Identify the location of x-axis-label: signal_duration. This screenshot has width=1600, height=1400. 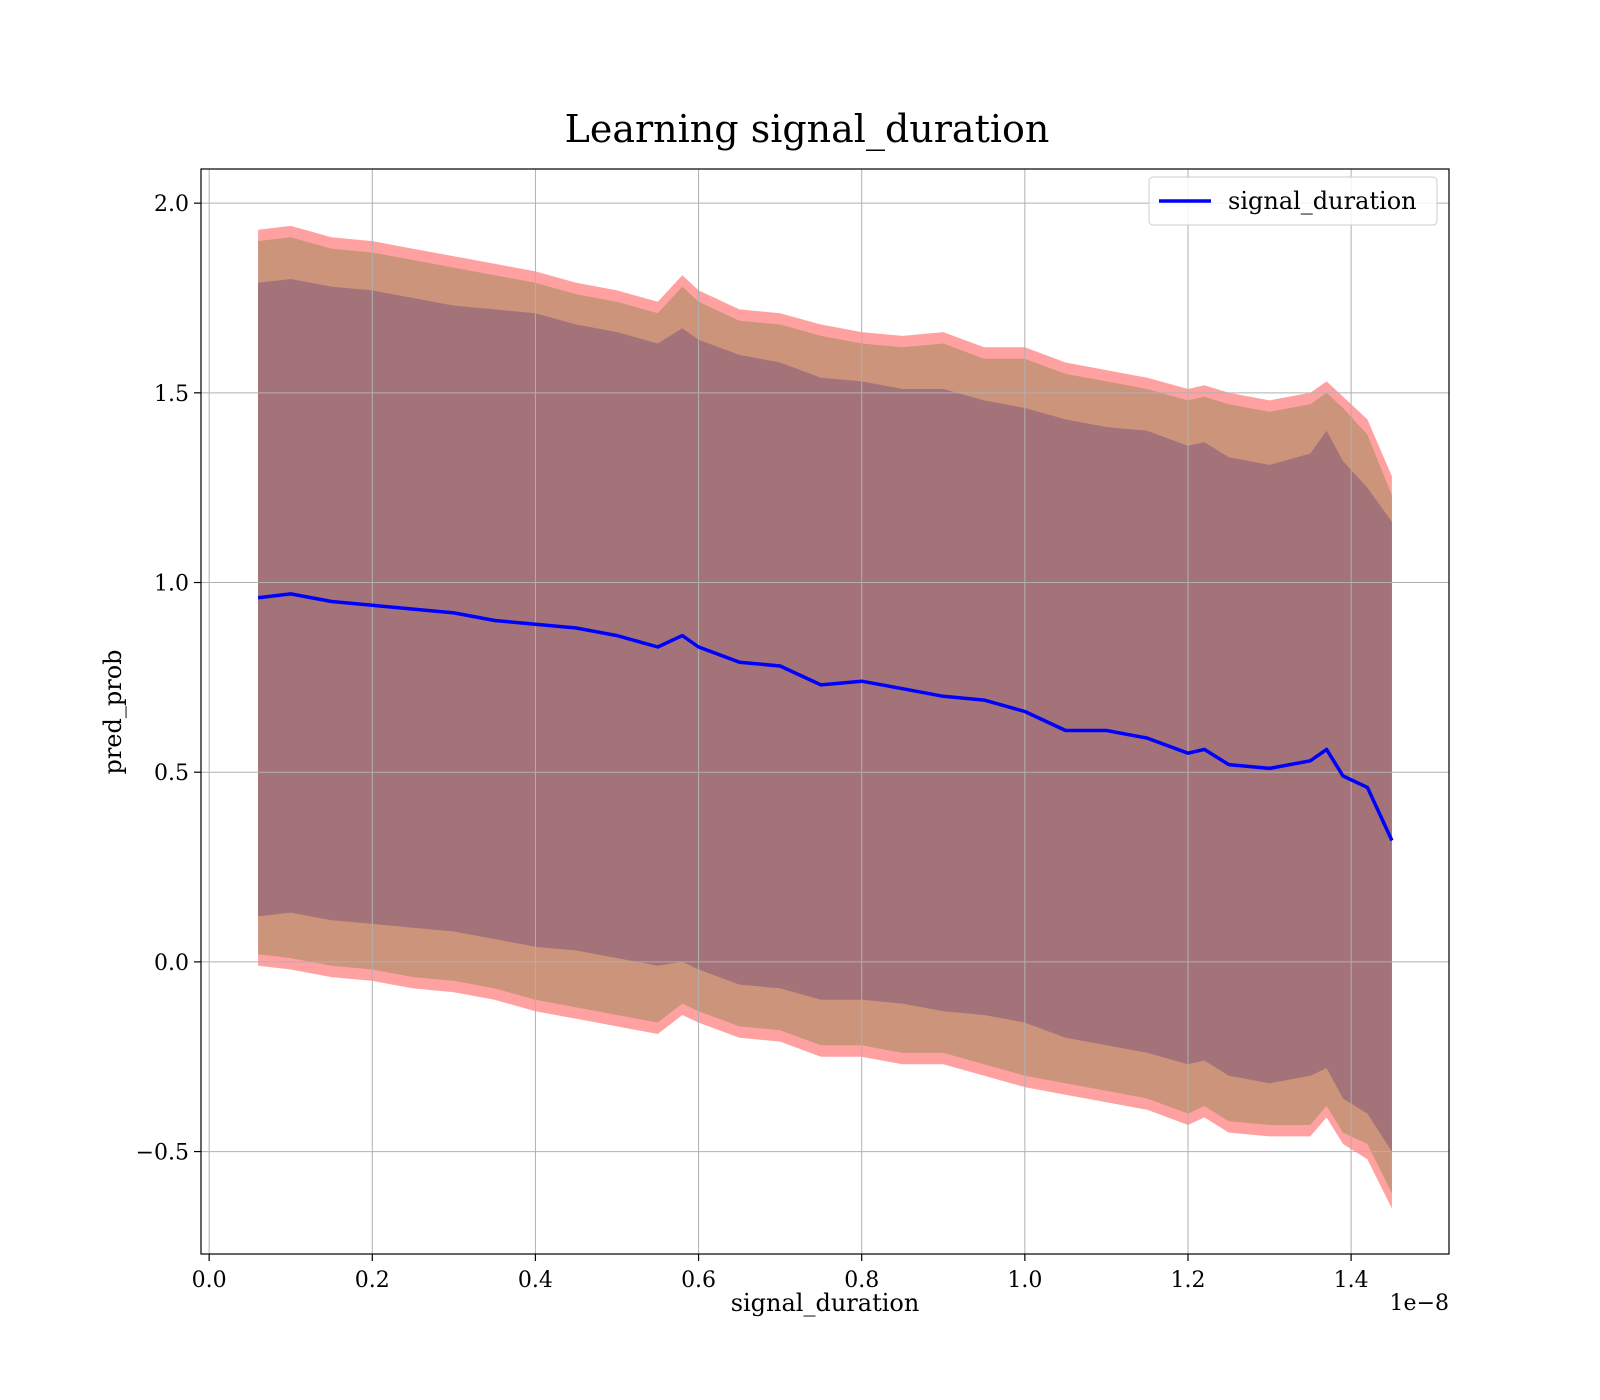
(825, 1303).